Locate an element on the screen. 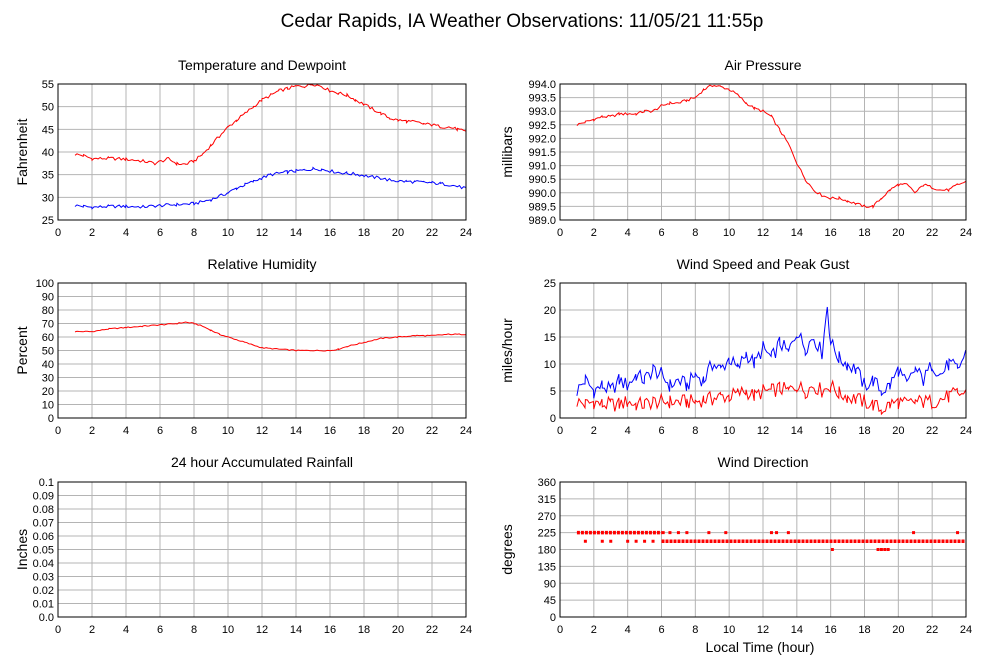 The image size is (1000, 660). temp-x-tick-label: 2 is located at coordinates (92, 233).